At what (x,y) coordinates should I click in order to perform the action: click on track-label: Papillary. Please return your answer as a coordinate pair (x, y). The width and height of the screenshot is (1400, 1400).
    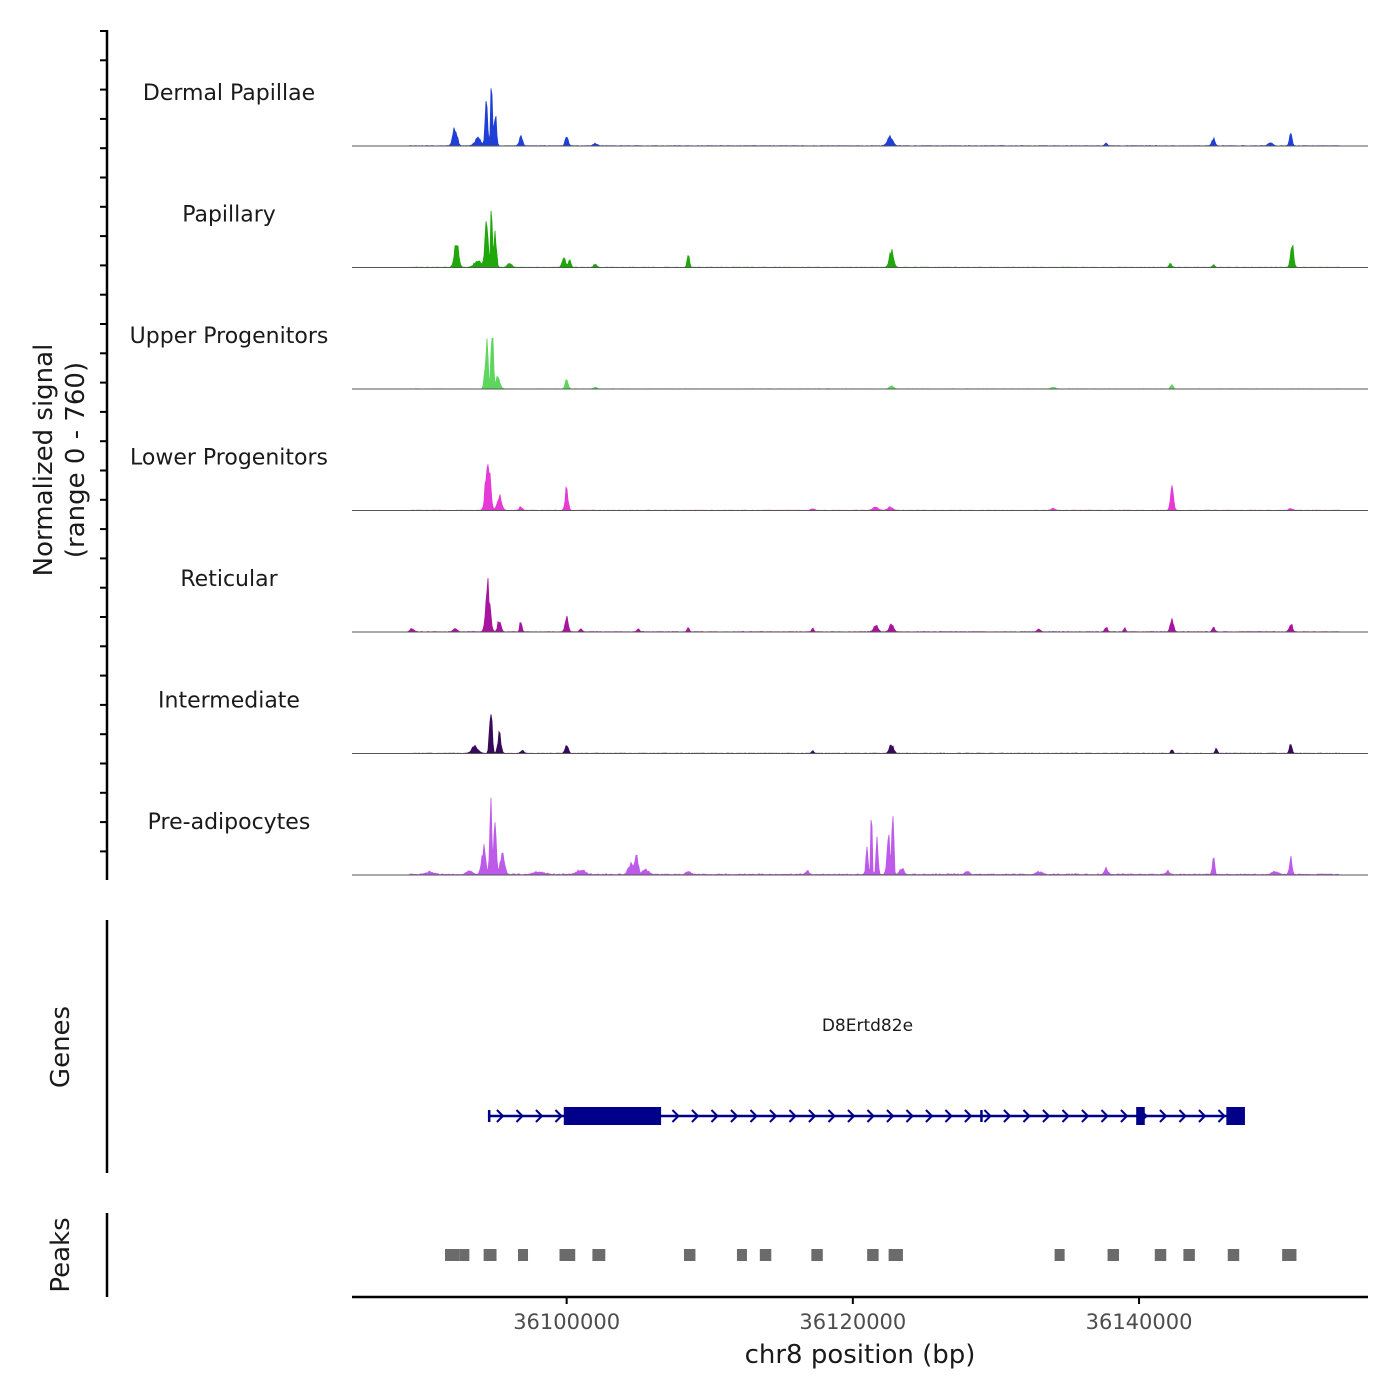
    Looking at the image, I should click on (229, 215).